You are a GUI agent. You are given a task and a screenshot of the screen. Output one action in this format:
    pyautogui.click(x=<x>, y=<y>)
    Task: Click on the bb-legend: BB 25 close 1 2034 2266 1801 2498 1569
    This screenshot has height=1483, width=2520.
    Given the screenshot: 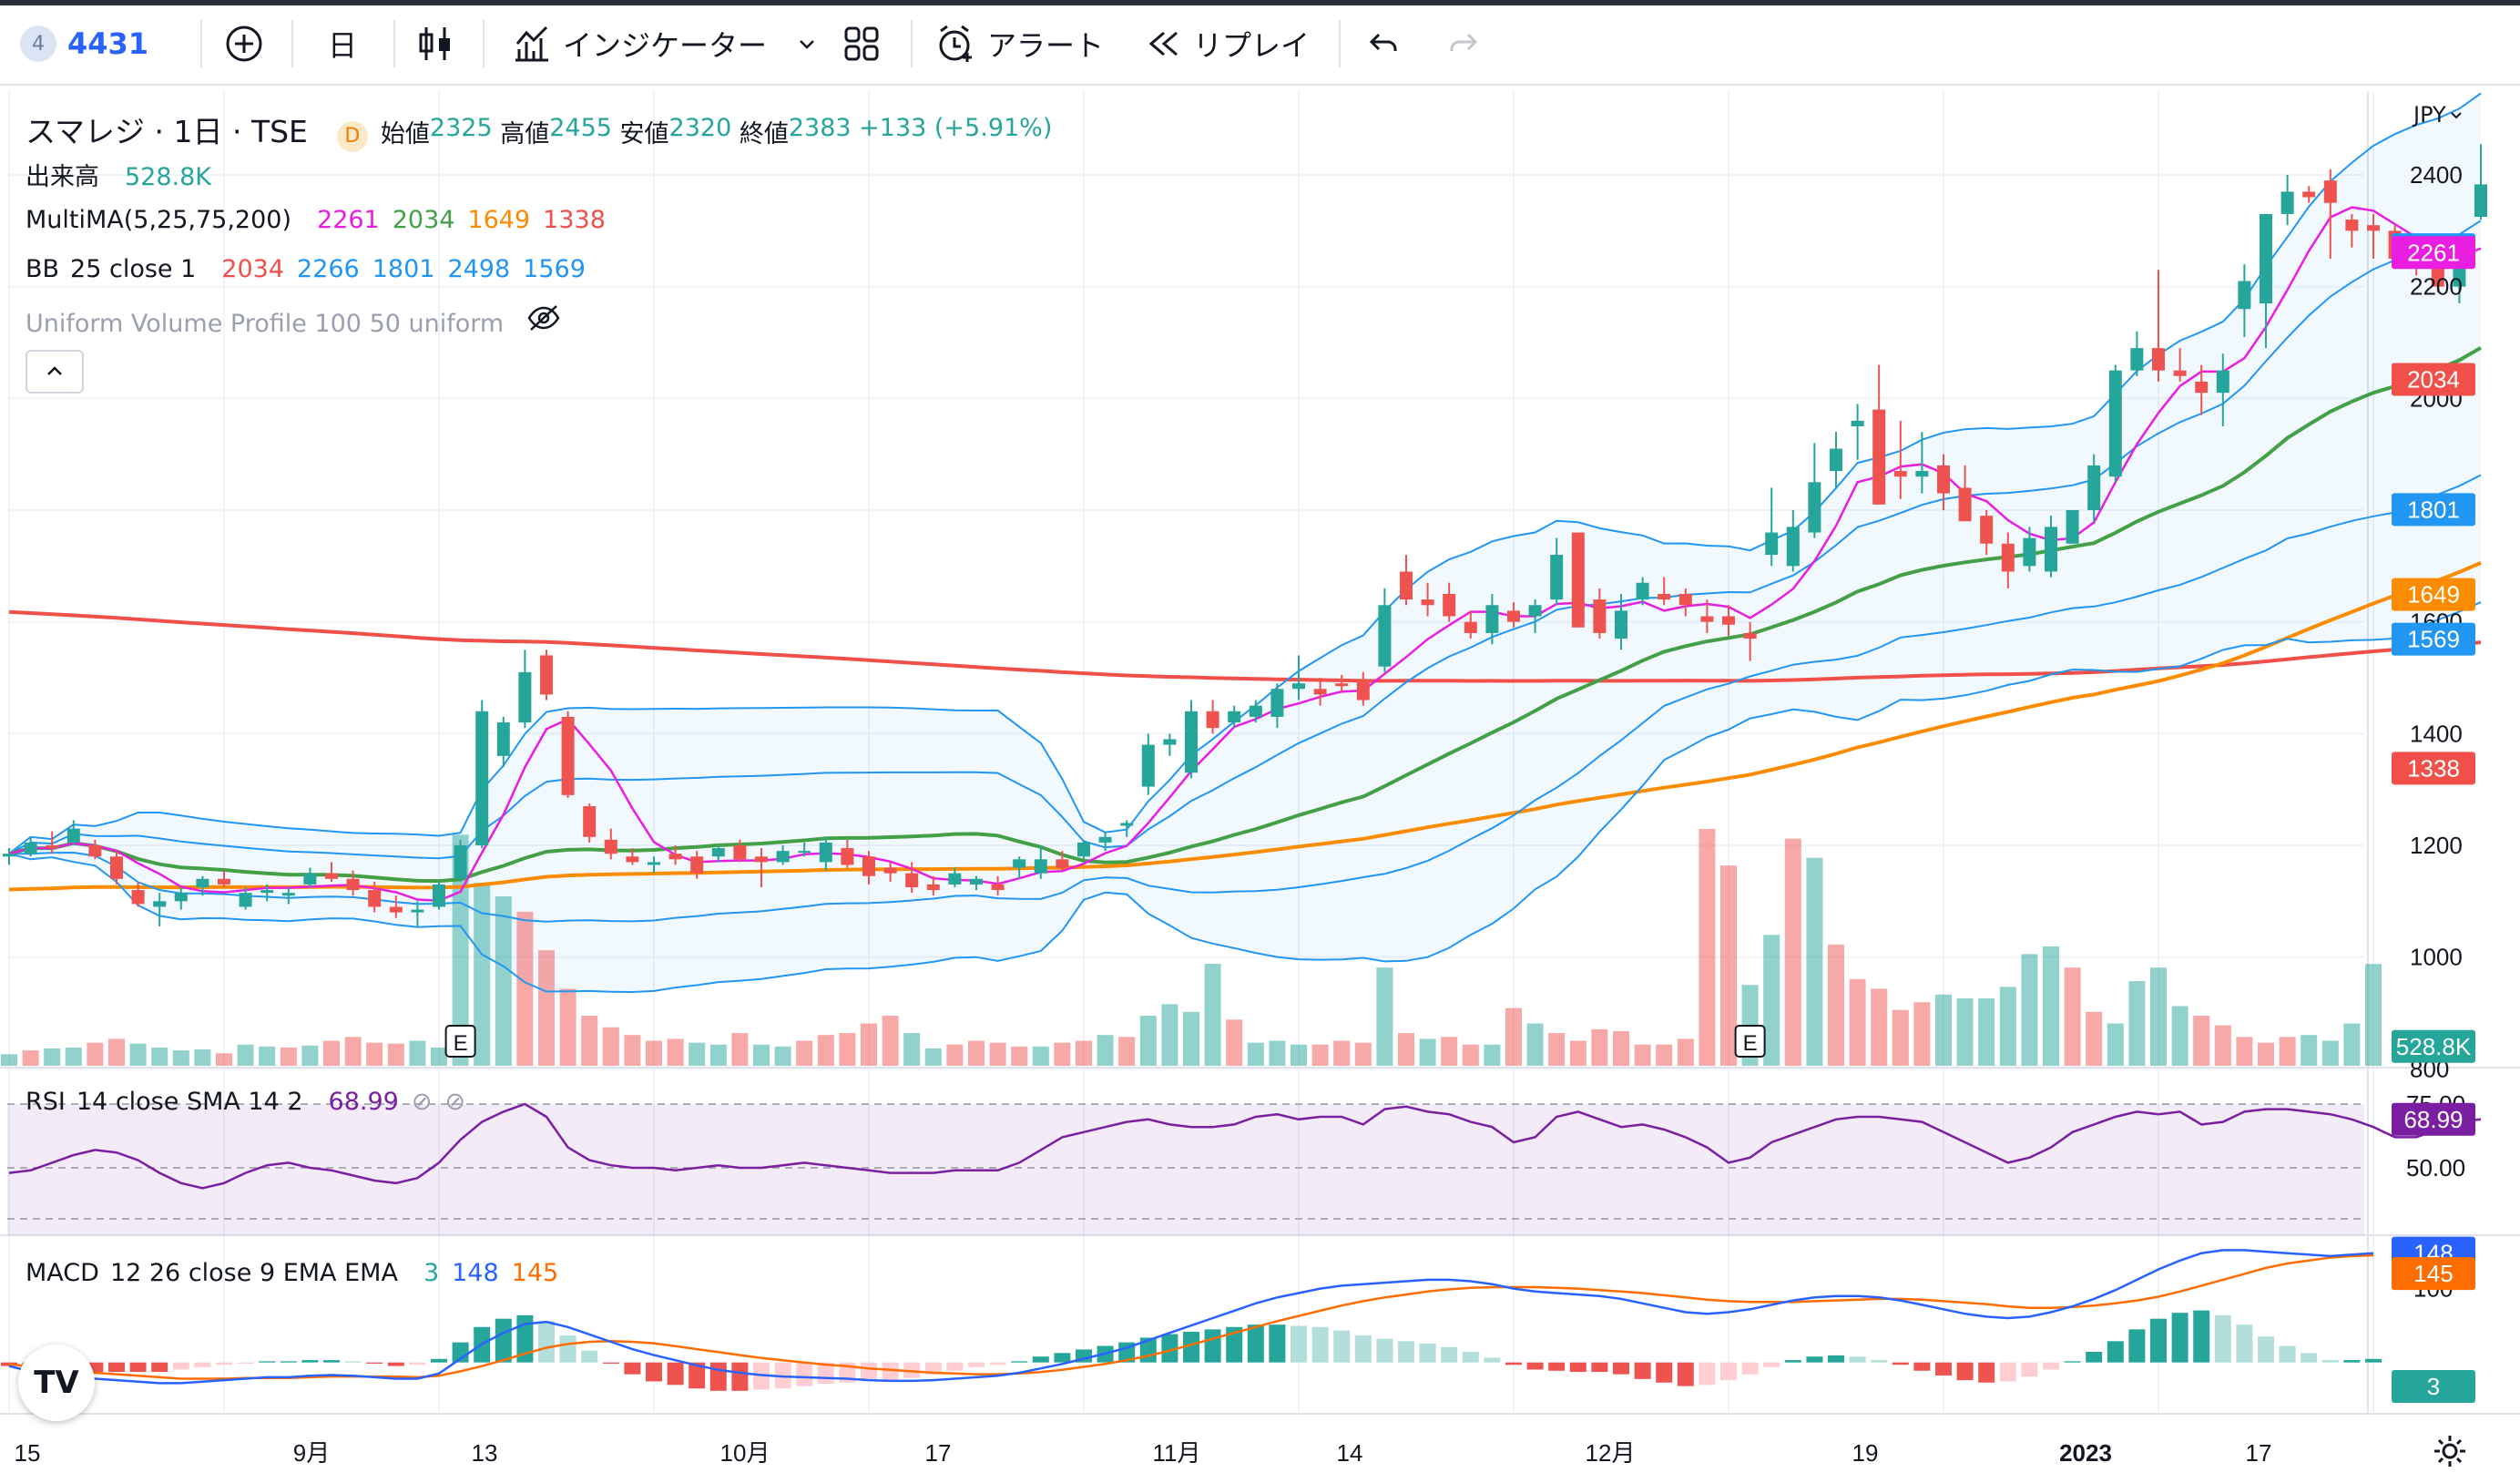 What is the action you would take?
    pyautogui.click(x=306, y=269)
    